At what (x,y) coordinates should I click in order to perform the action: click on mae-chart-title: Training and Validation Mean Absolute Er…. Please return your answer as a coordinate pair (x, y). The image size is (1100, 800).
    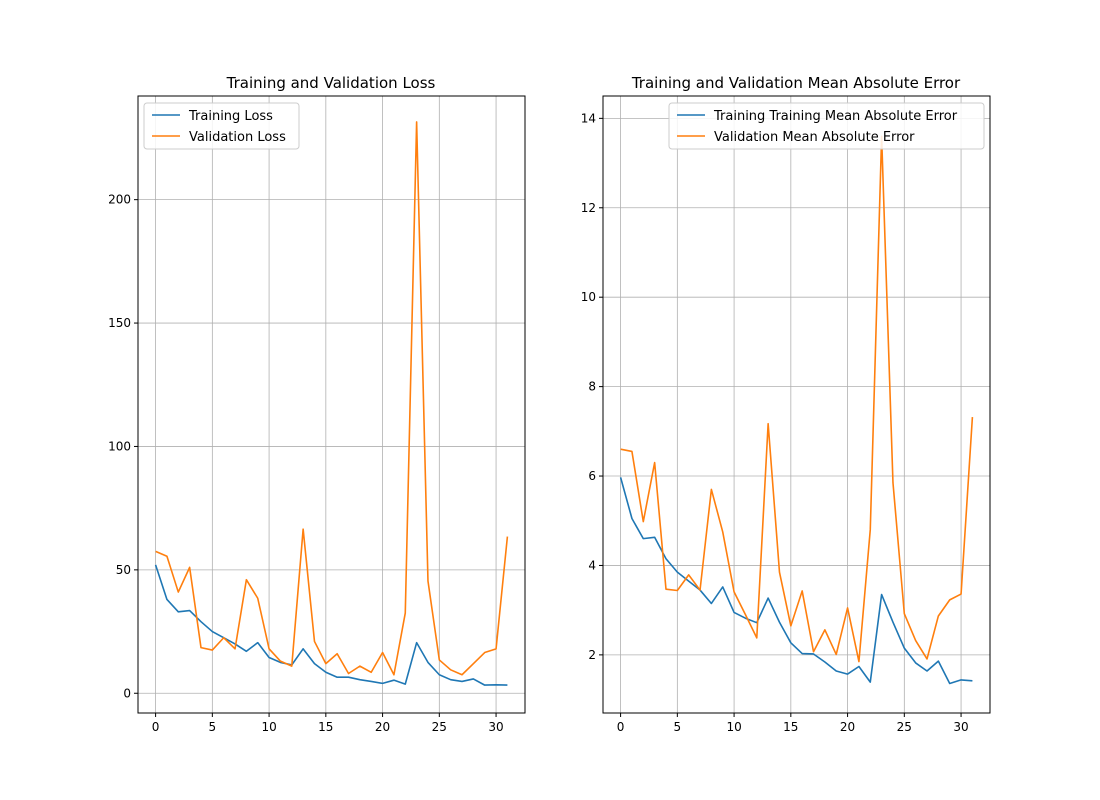
    Looking at the image, I should click on (796, 83).